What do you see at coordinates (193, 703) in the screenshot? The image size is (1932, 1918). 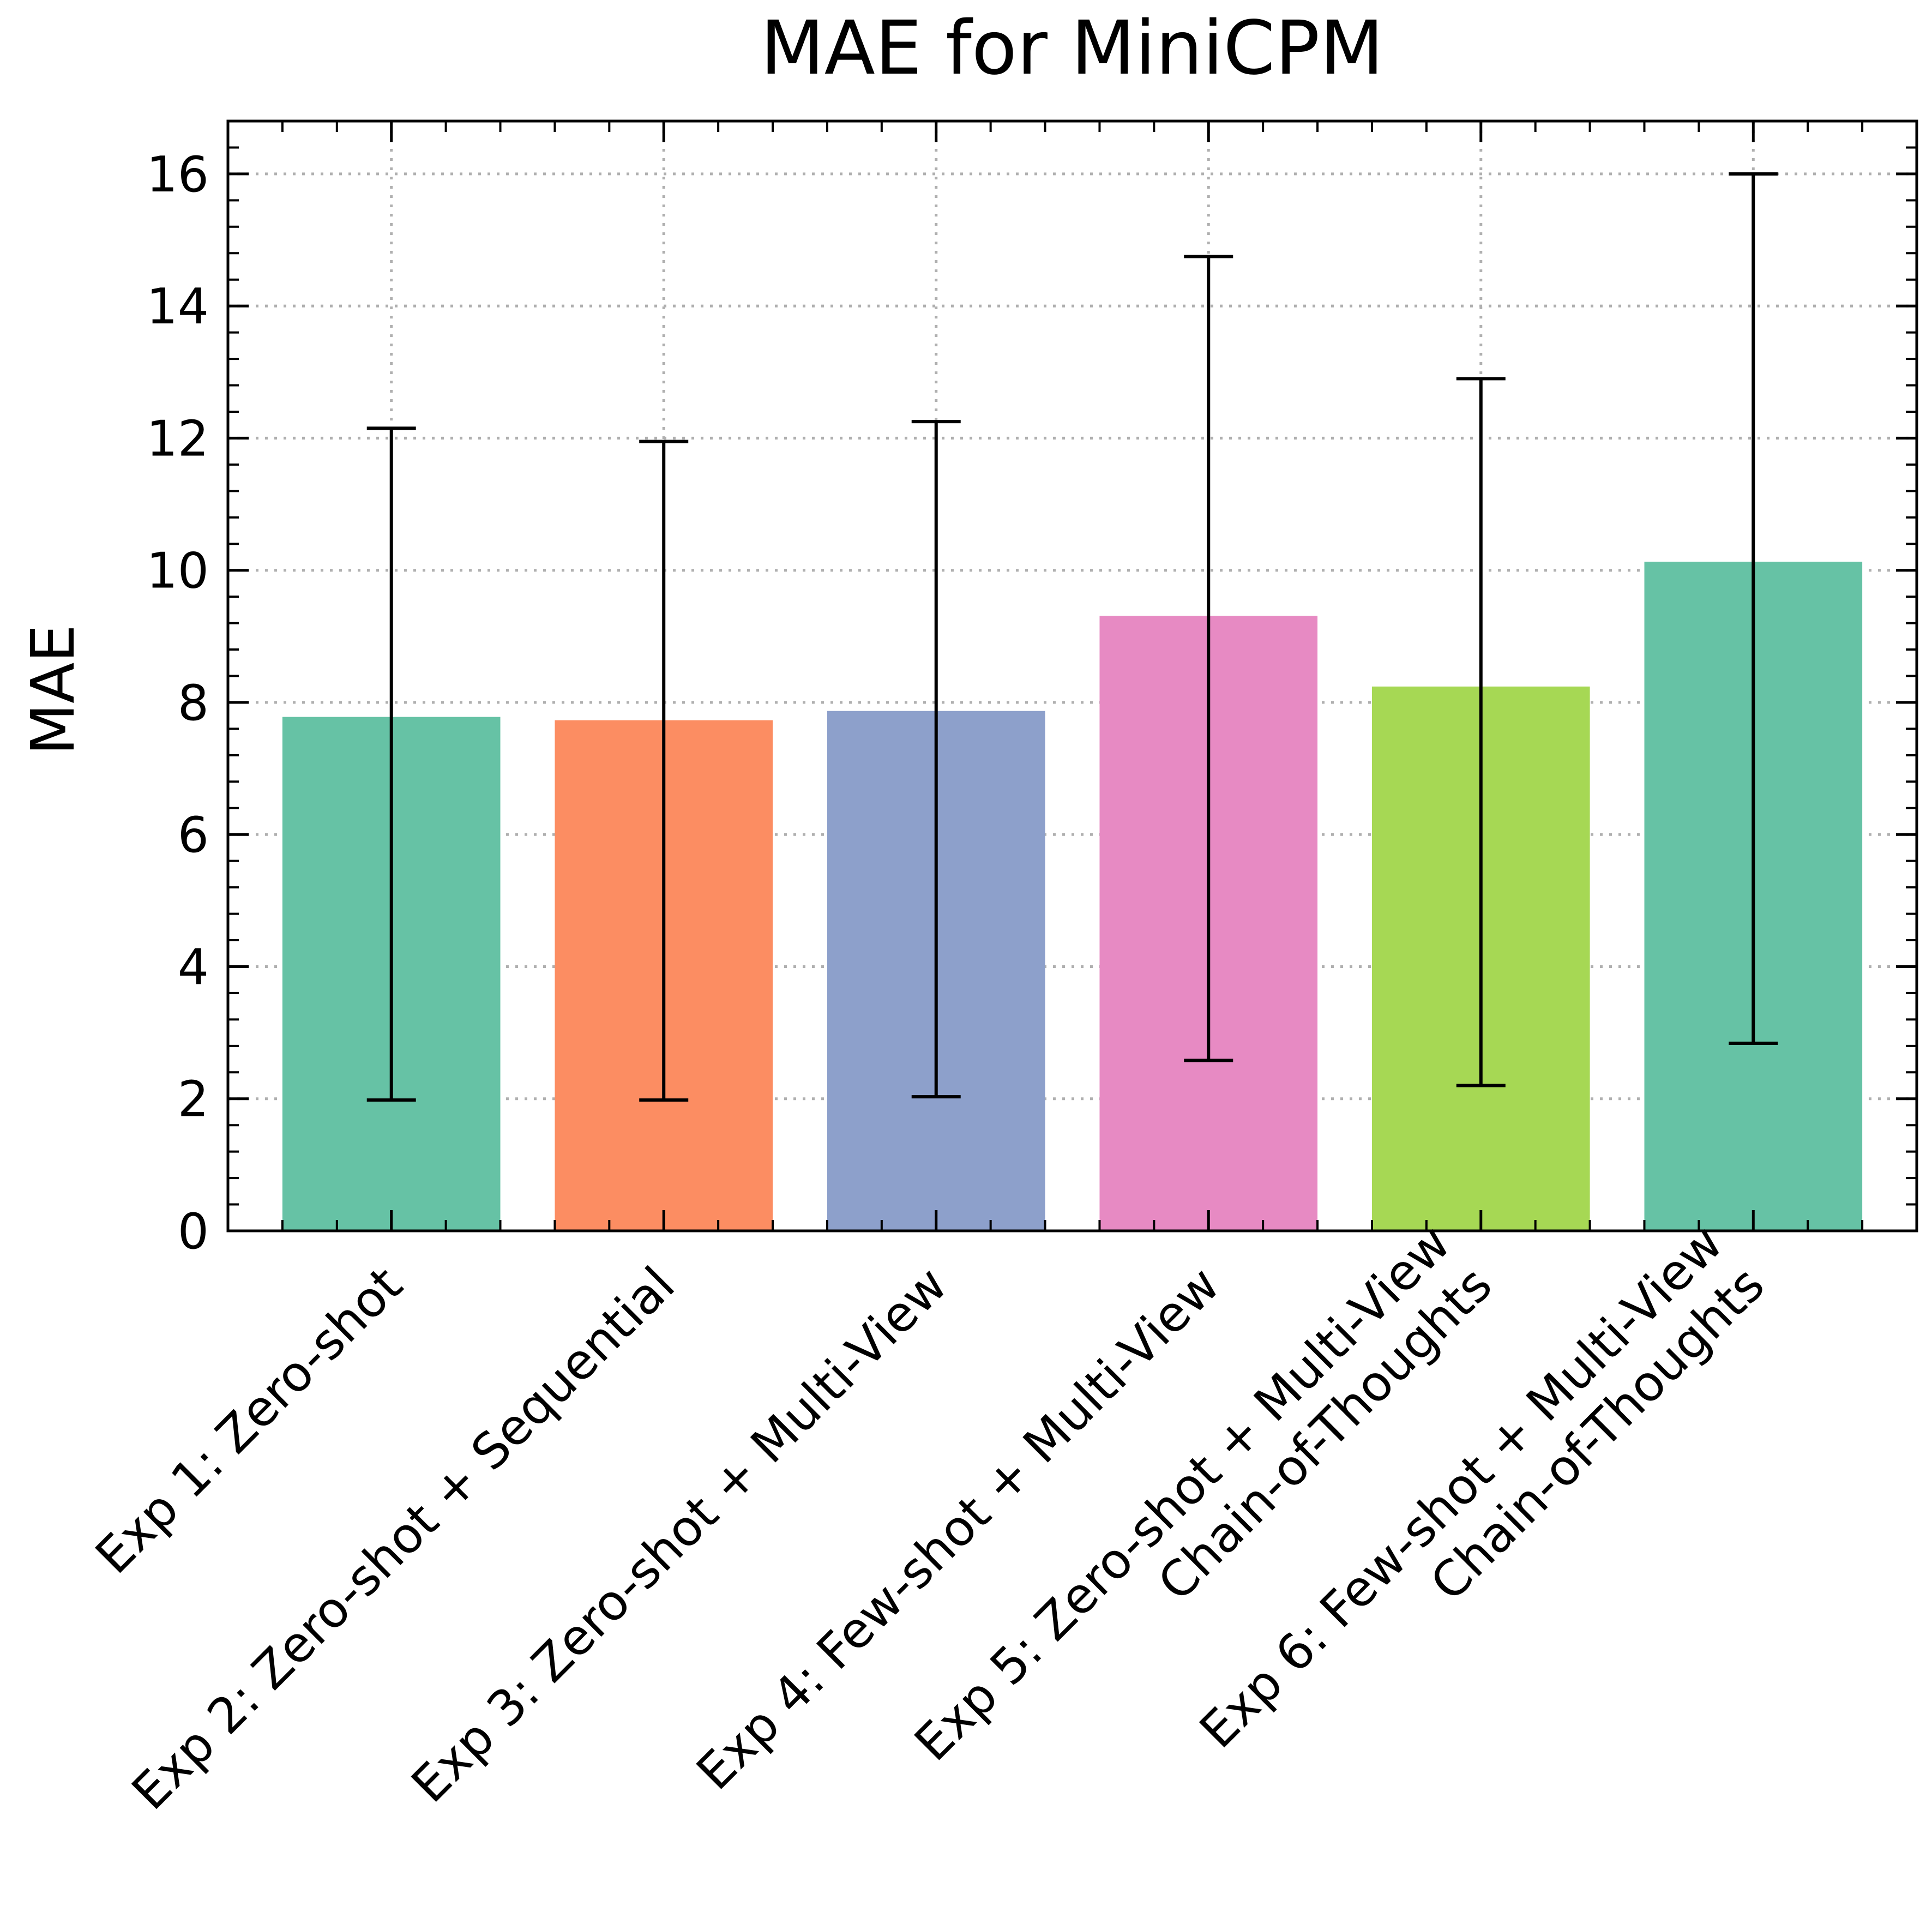 I see `y-tick-label: 8` at bounding box center [193, 703].